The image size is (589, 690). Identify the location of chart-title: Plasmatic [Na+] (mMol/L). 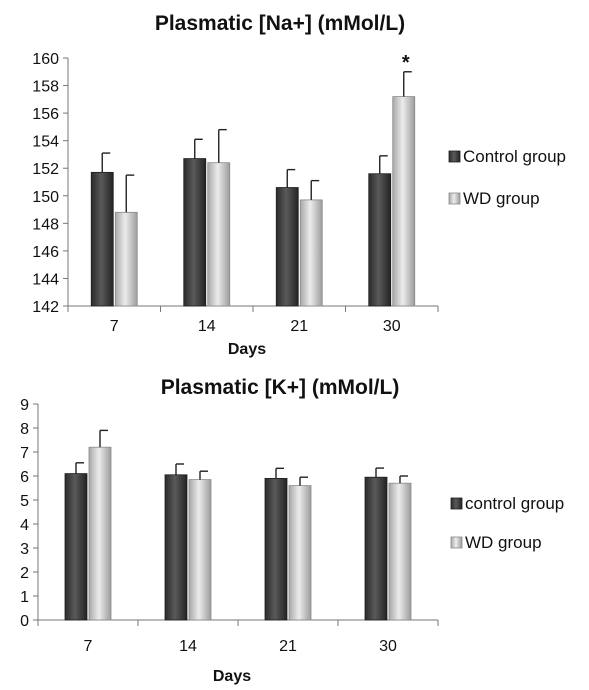
(280, 23).